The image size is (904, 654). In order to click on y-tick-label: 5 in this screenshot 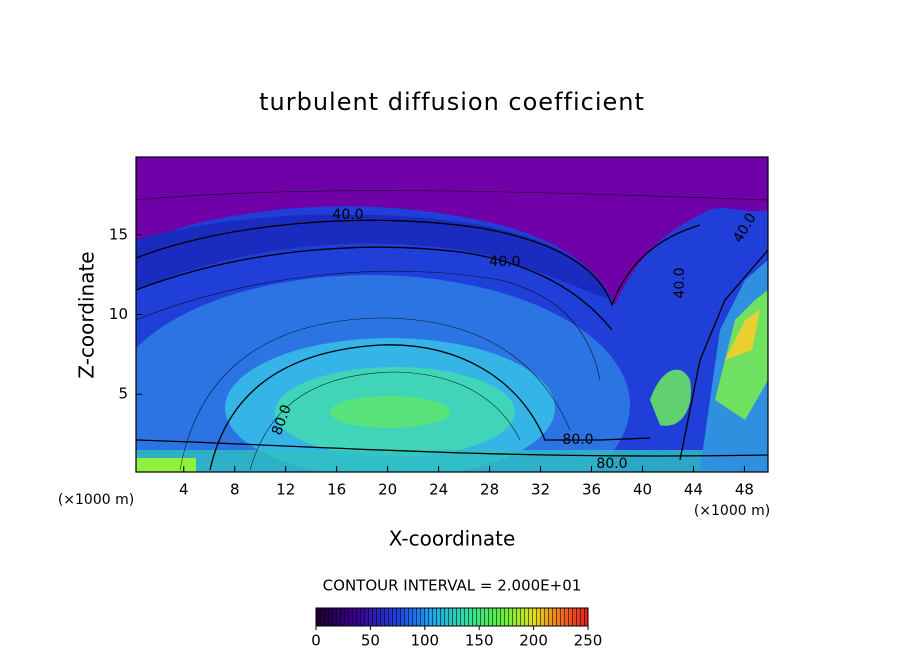, I will do `click(123, 394)`.